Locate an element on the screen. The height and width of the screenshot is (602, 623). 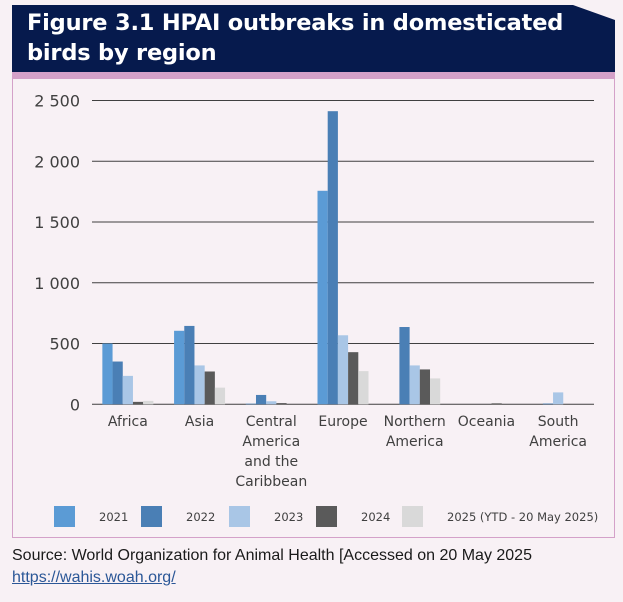
legend-label: 2023 is located at coordinates (288, 517).